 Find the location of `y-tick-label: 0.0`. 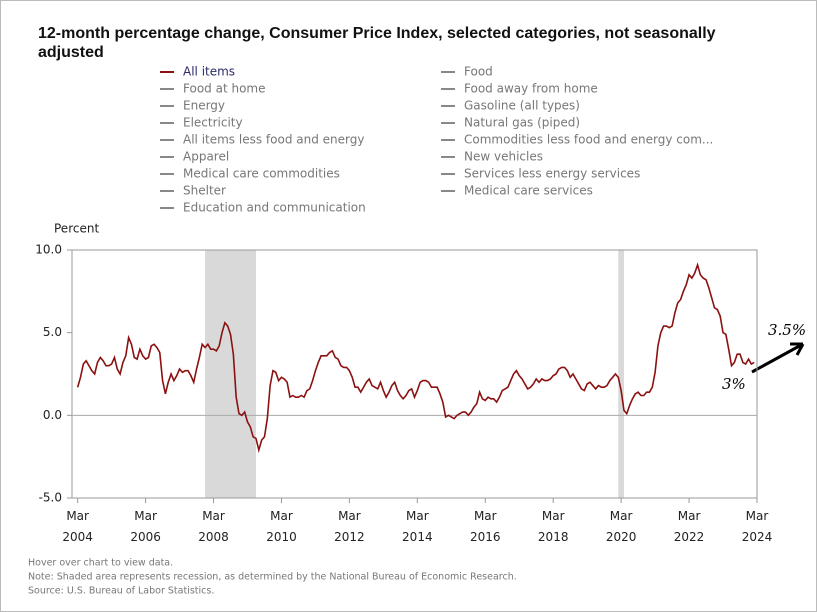

y-tick-label: 0.0 is located at coordinates (52, 415).